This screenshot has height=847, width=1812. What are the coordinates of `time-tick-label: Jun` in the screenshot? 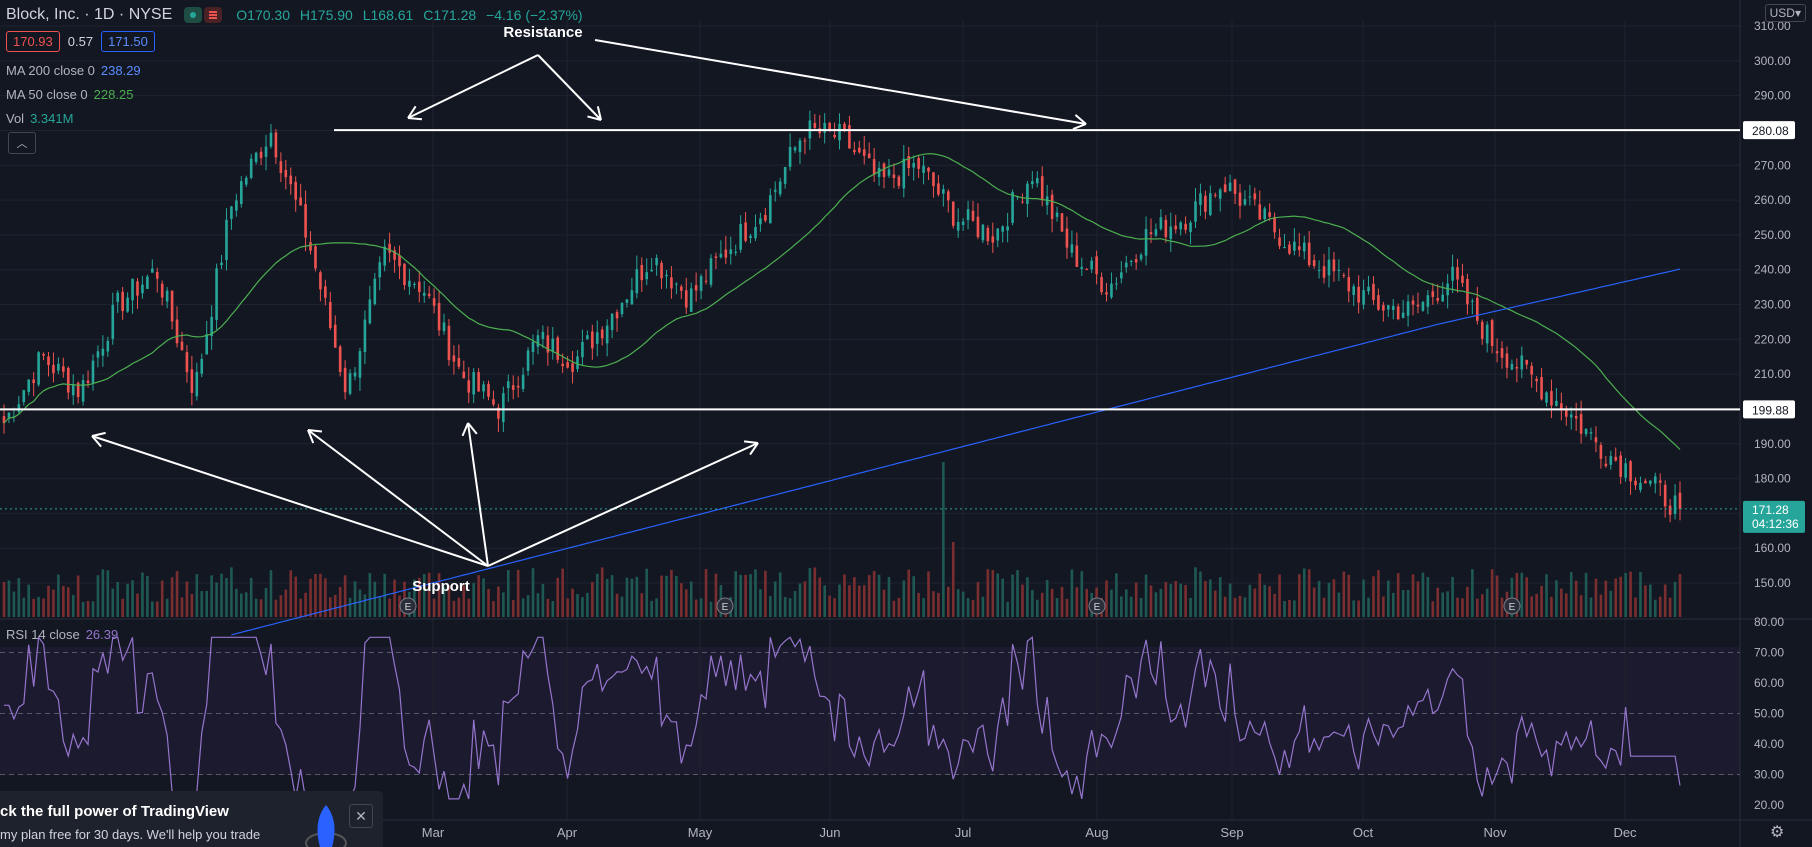 It's located at (830, 832).